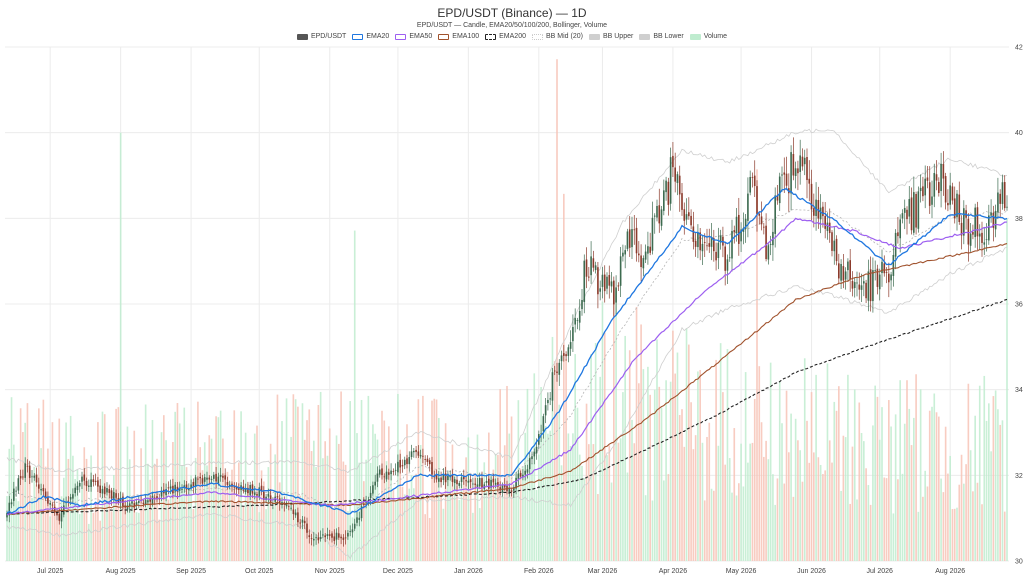 The width and height of the screenshot is (1024, 576). What do you see at coordinates (505, 36) in the screenshot?
I see `legend-item-ema200: EMA200` at bounding box center [505, 36].